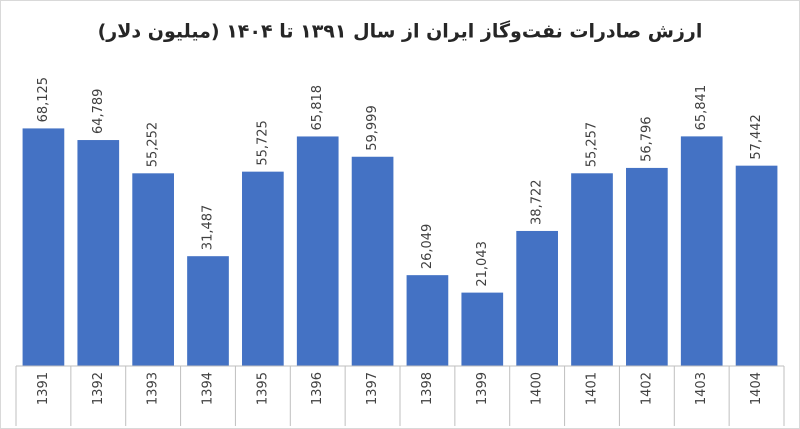 The image size is (800, 429). I want to click on value-label: 65,818, so click(317, 108).